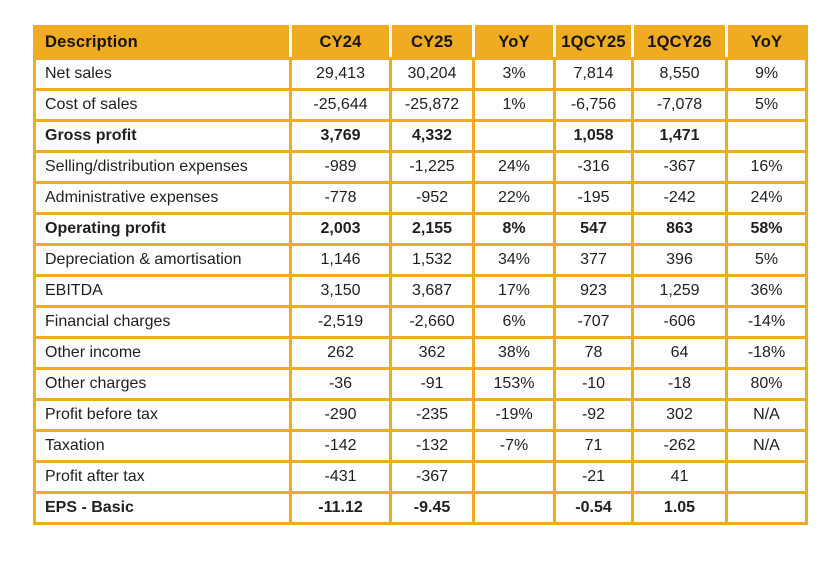 The image size is (836, 578). Describe the element at coordinates (132, 197) in the screenshot. I see `row-label-text: Administrative expenses` at that location.